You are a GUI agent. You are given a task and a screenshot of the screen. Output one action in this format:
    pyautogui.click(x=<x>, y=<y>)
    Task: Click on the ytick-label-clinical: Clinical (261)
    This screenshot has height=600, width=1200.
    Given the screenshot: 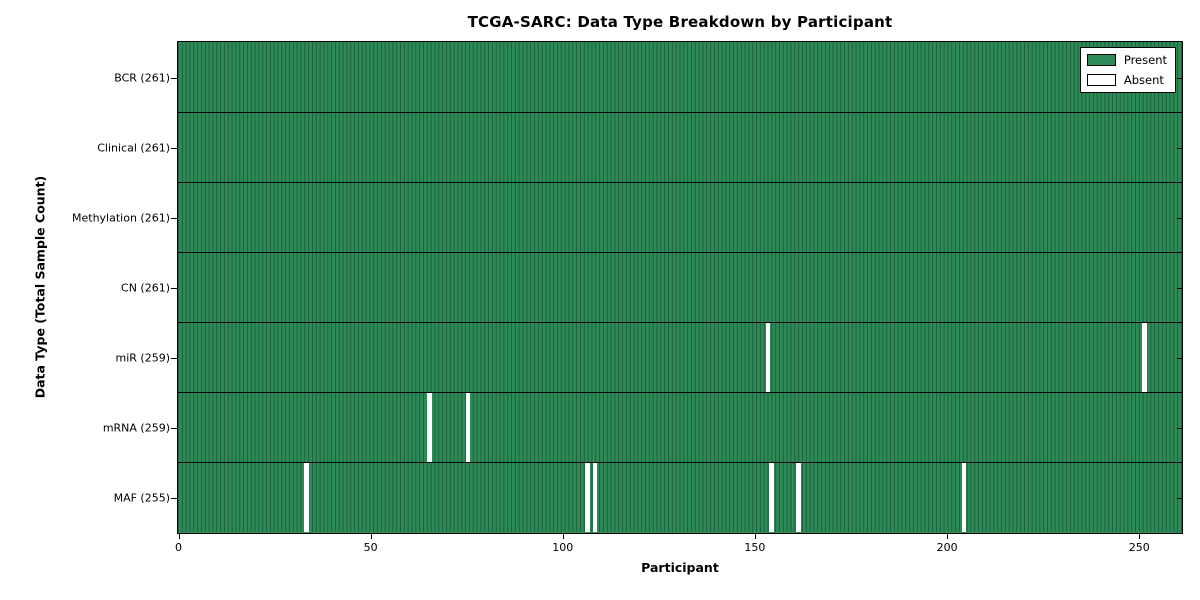 What is the action you would take?
    pyautogui.click(x=133, y=147)
    